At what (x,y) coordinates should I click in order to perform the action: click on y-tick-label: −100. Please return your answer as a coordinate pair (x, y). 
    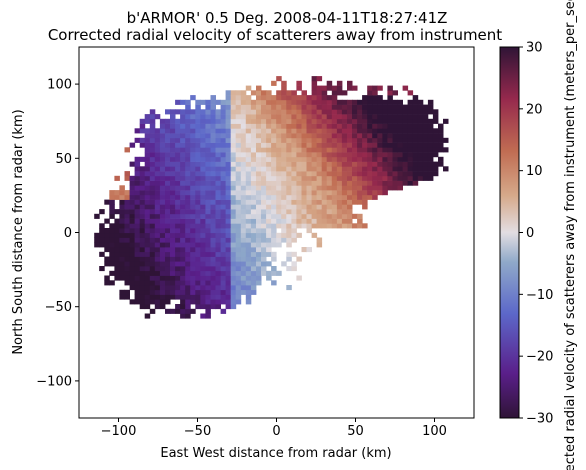
    Looking at the image, I should click on (54, 381).